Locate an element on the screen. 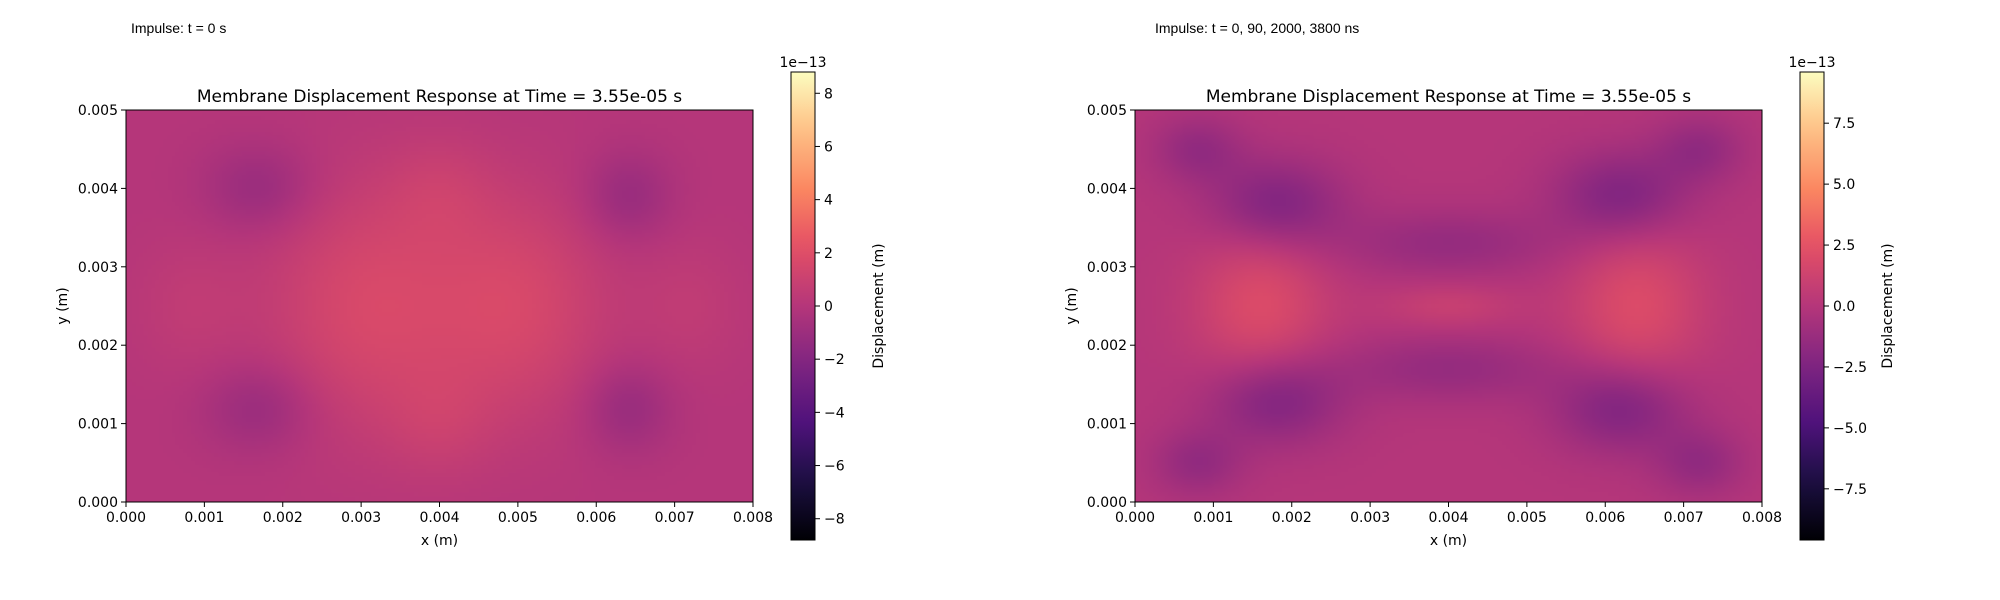  panel1-colorbar-tick-label: 6 is located at coordinates (828, 147).